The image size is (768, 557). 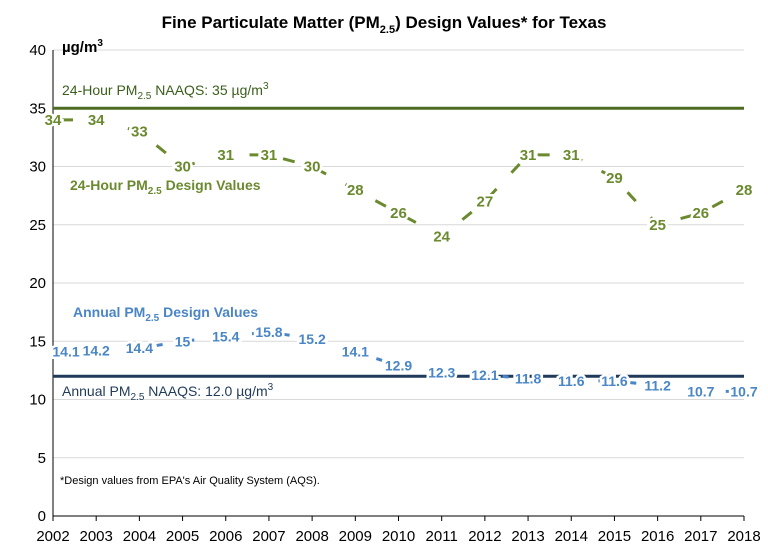 I want to click on data-label: 15, so click(x=183, y=341).